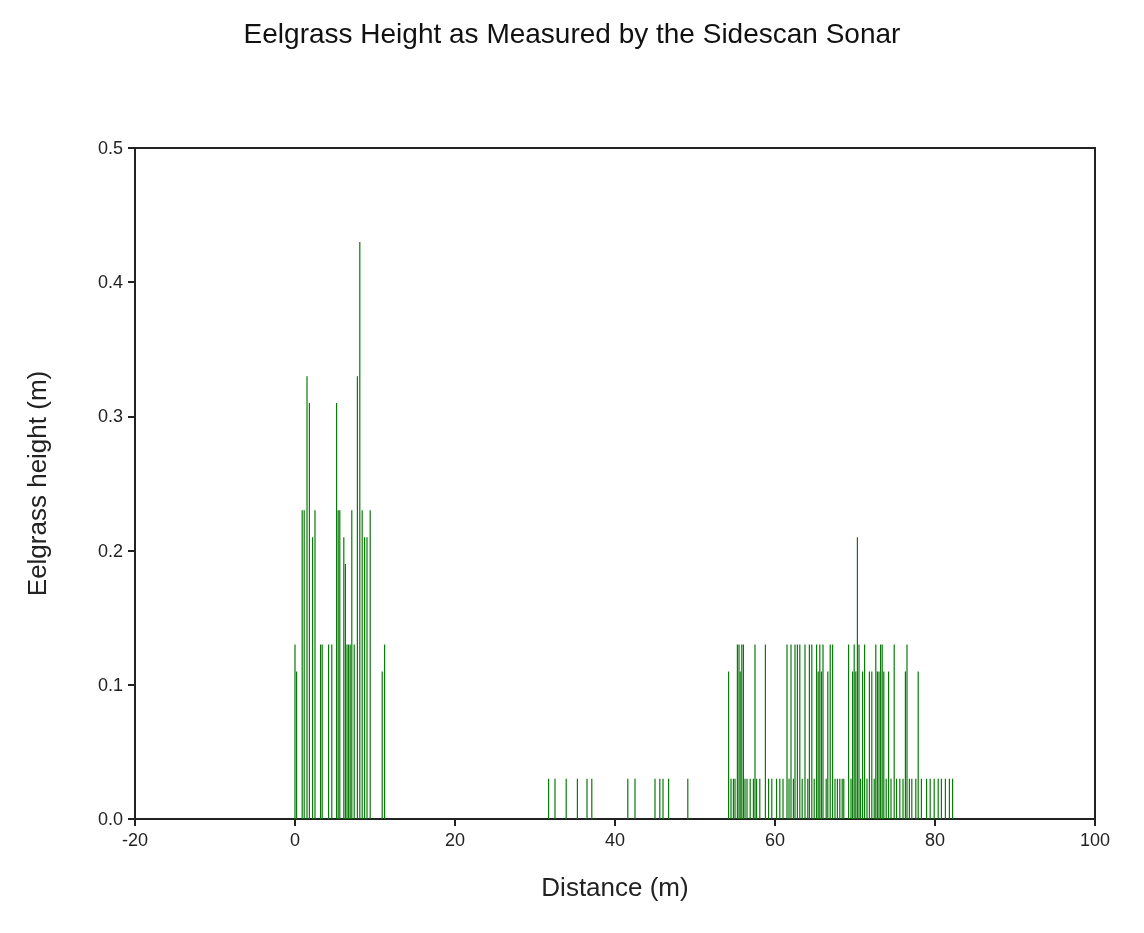 Image resolution: width=1144 pixels, height=933 pixels. Describe the element at coordinates (615, 887) in the screenshot. I see `x-axis-title: Distance (m)` at that location.